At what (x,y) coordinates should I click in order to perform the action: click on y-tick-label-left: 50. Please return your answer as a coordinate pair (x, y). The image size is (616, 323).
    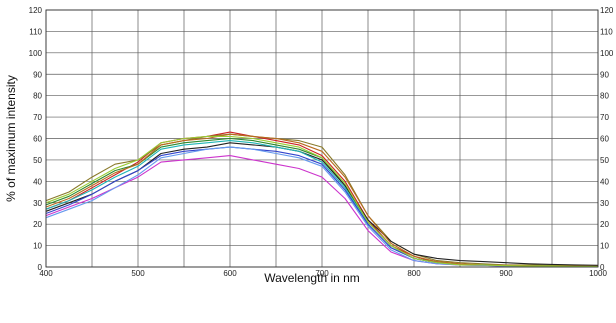
    Looking at the image, I should click on (37, 160).